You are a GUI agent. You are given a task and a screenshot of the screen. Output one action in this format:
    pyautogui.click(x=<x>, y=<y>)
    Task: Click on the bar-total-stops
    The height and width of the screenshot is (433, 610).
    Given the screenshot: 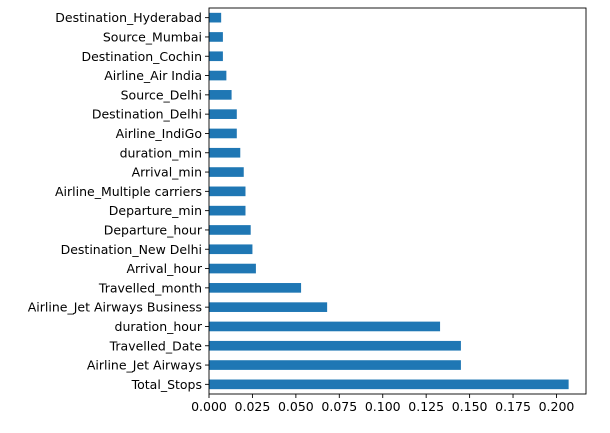 What is the action you would take?
    pyautogui.click(x=389, y=384)
    